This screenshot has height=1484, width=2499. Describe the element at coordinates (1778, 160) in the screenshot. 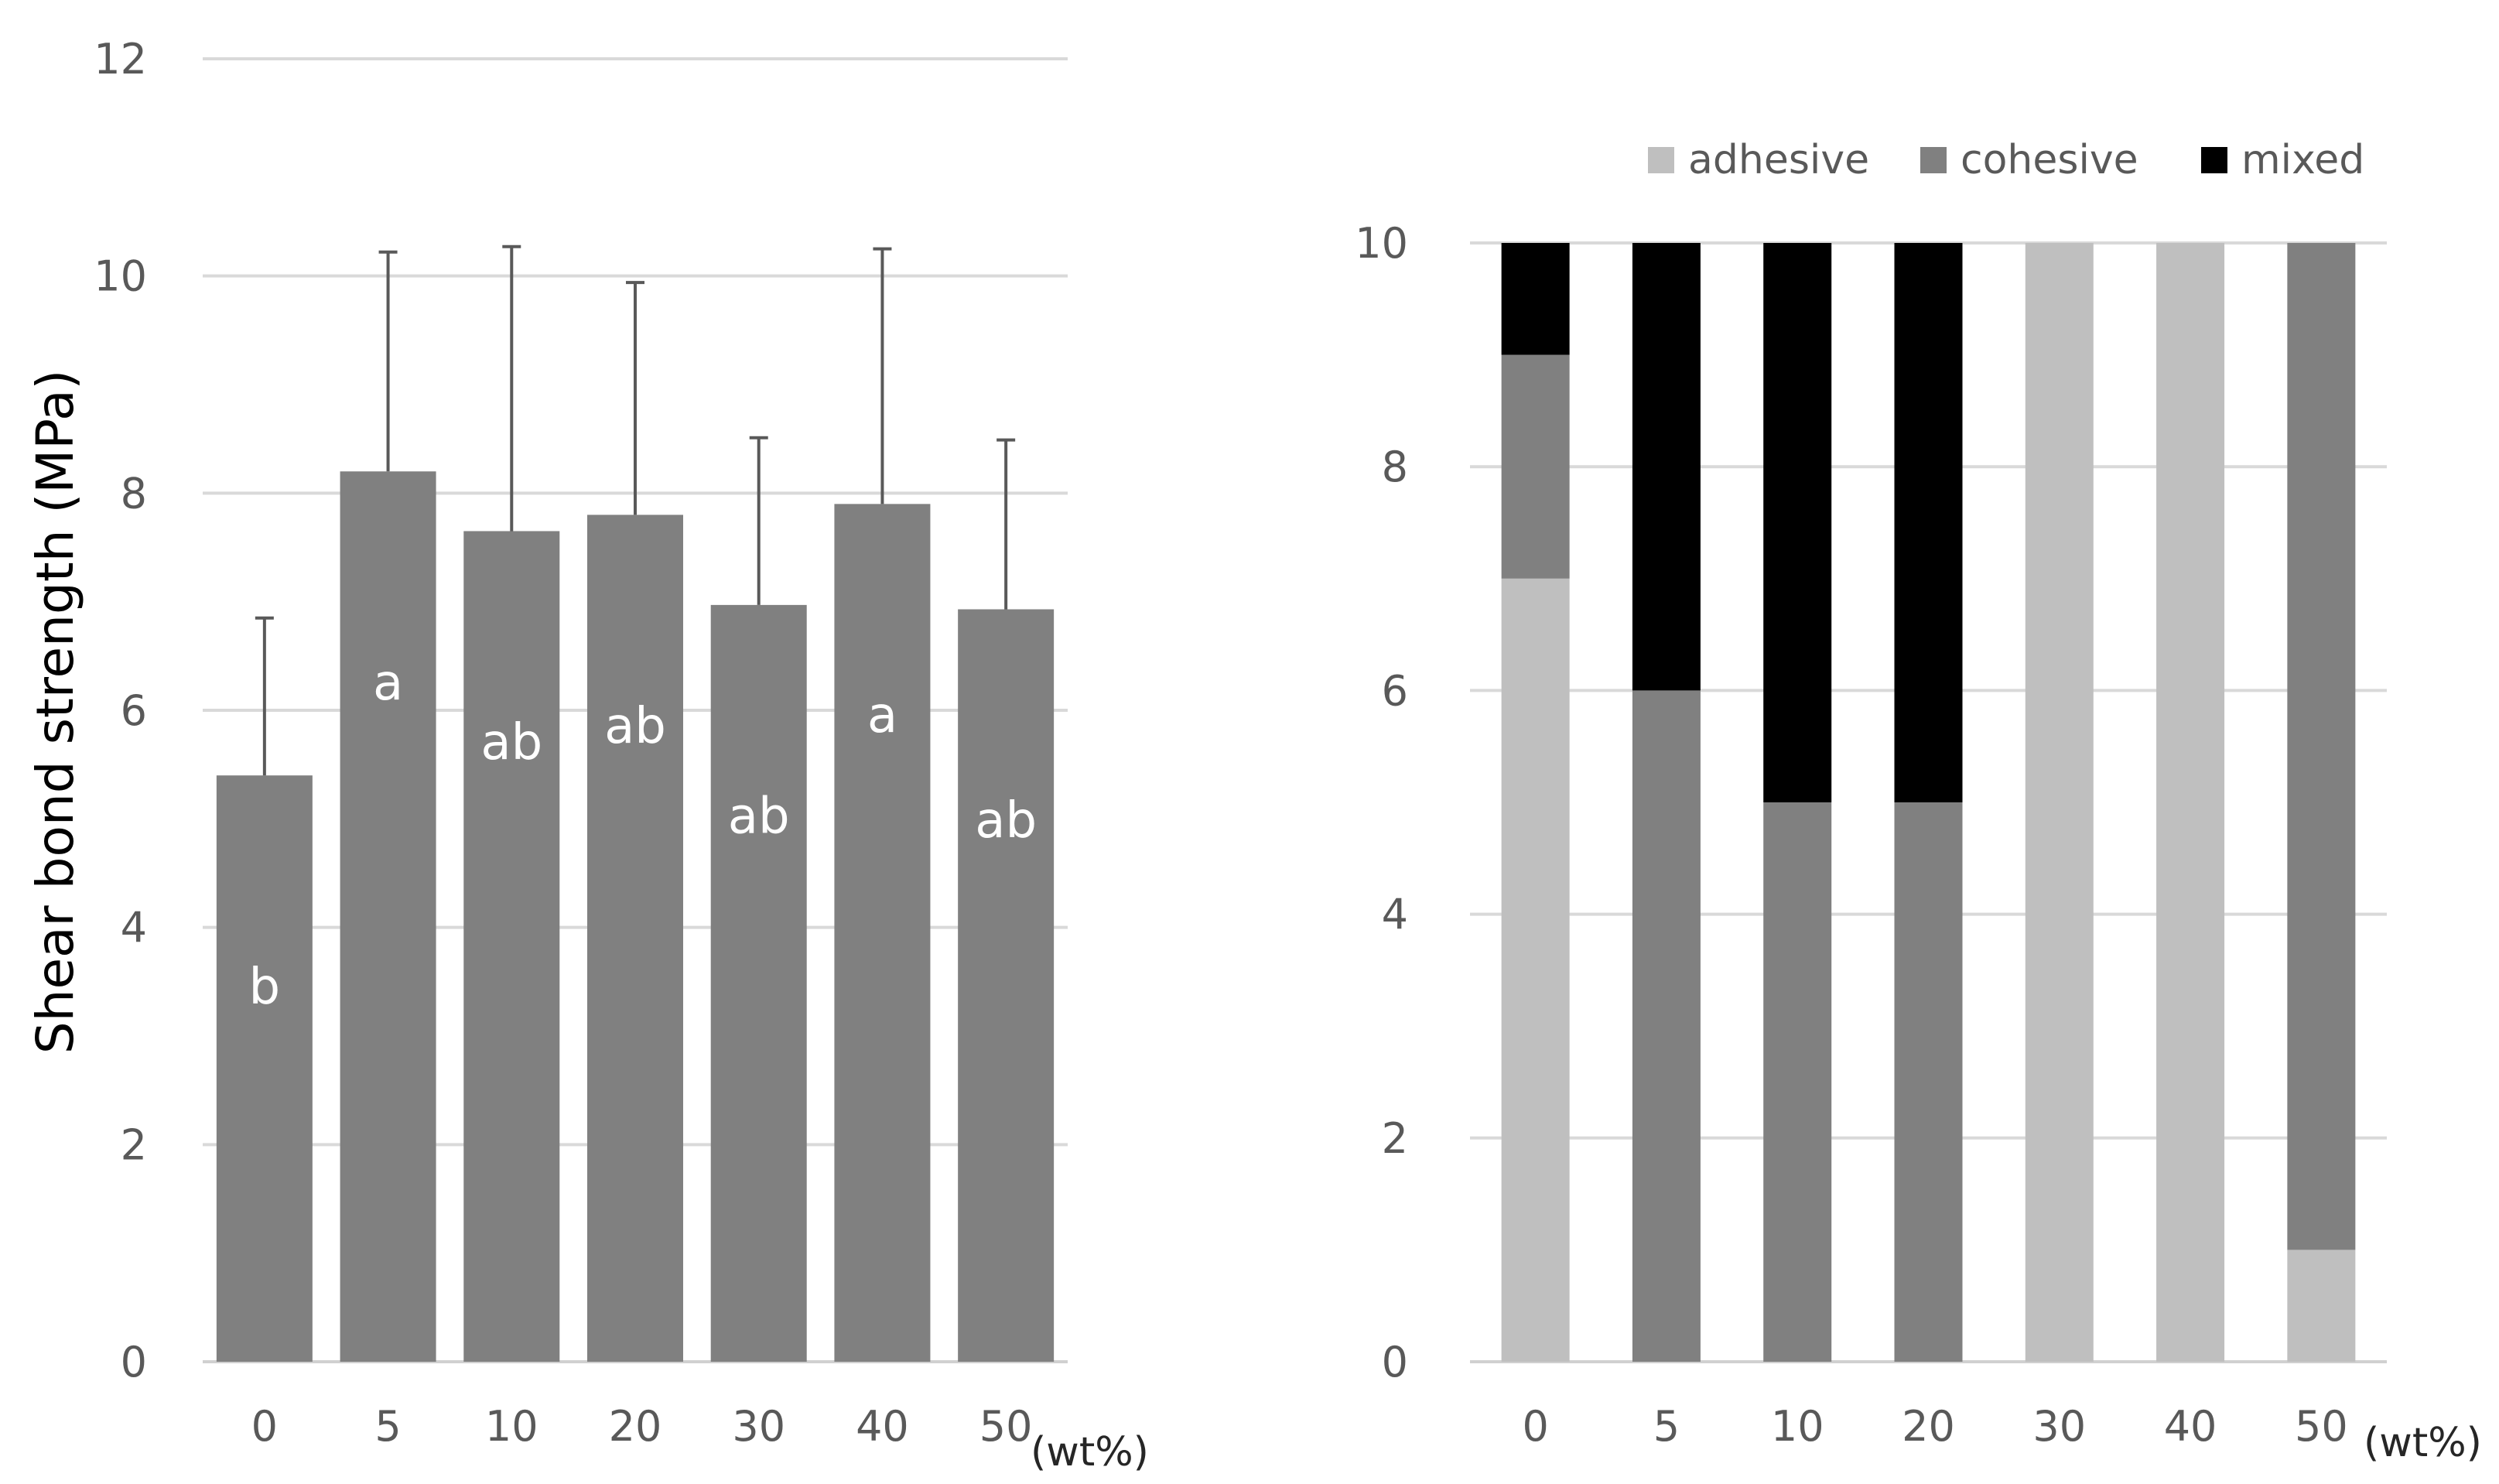

I see `legend-label: adhesive` at that location.